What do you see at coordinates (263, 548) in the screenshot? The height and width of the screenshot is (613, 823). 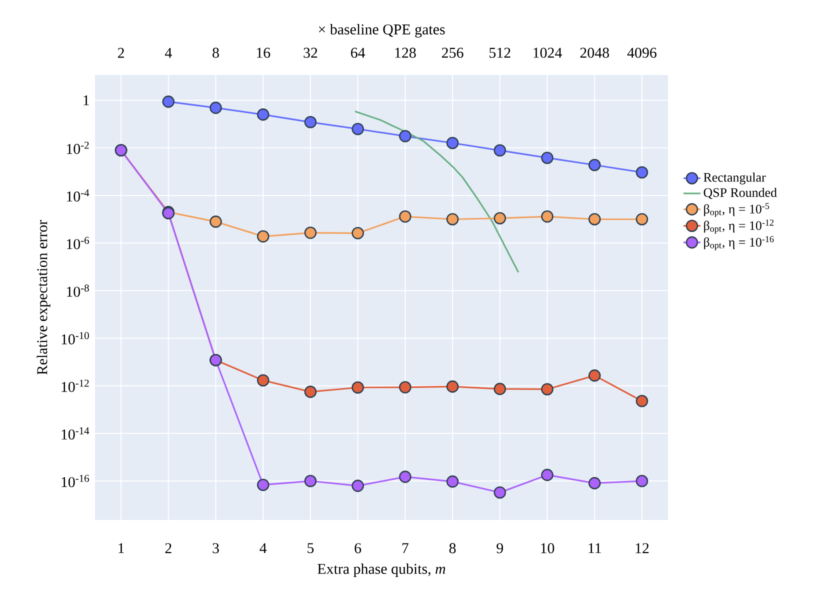 I see `x-tick-label: 4` at bounding box center [263, 548].